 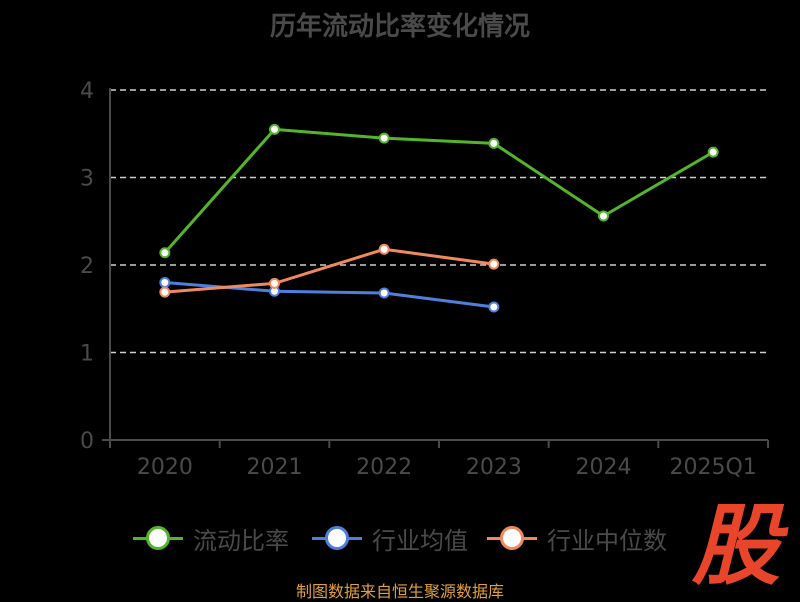 I want to click on x-tick-label: 2020, so click(x=165, y=467).